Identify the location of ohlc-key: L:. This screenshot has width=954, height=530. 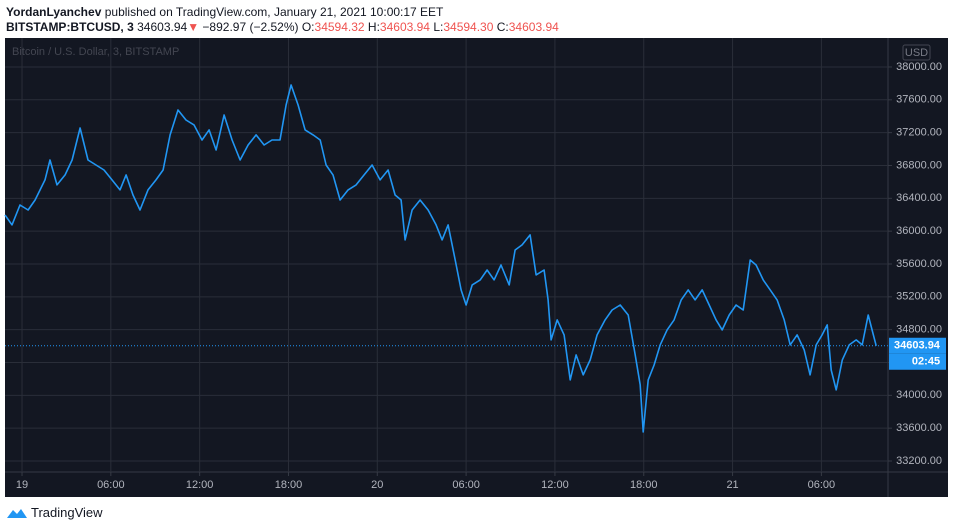
(438, 27).